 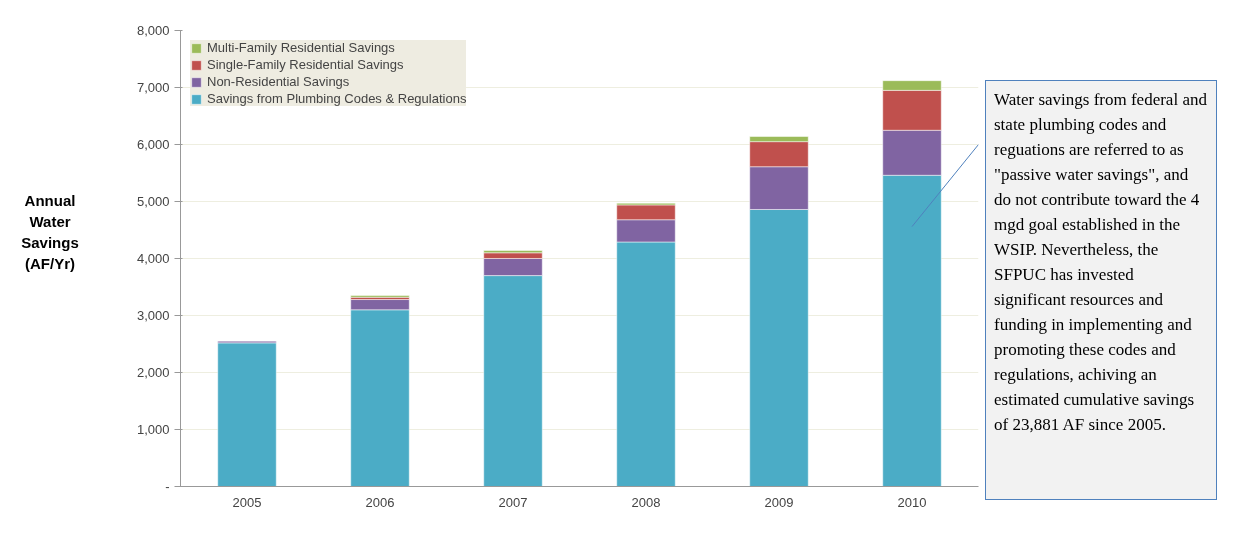 I want to click on legend-label: Non-Residential Savings, so click(x=278, y=81).